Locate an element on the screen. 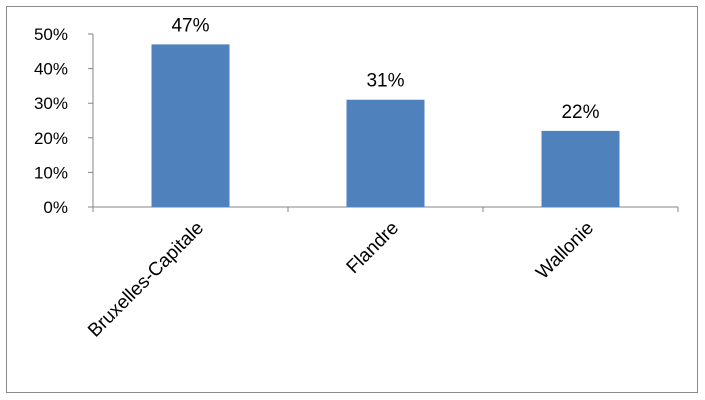 This screenshot has width=705, height=400. y-tick-label: 30% is located at coordinates (51, 103).